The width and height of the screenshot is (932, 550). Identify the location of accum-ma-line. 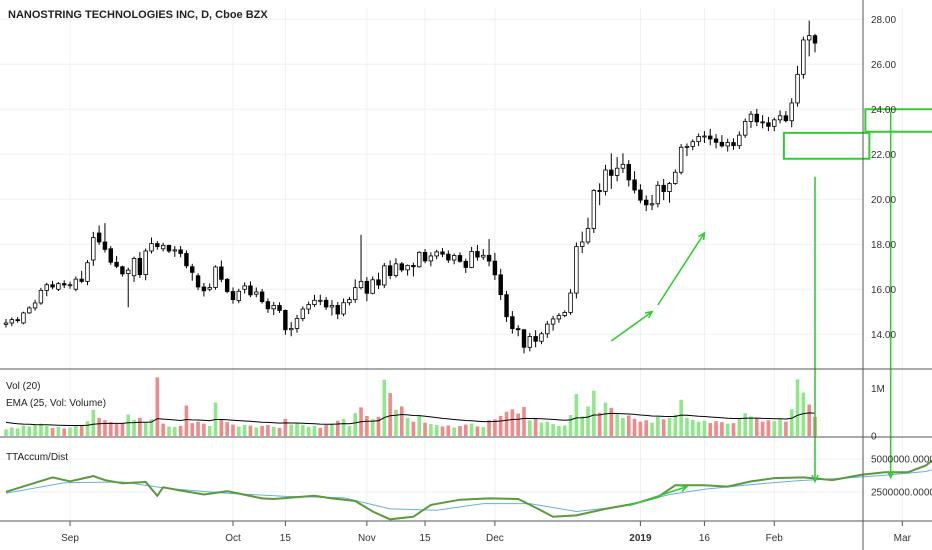
(468, 491).